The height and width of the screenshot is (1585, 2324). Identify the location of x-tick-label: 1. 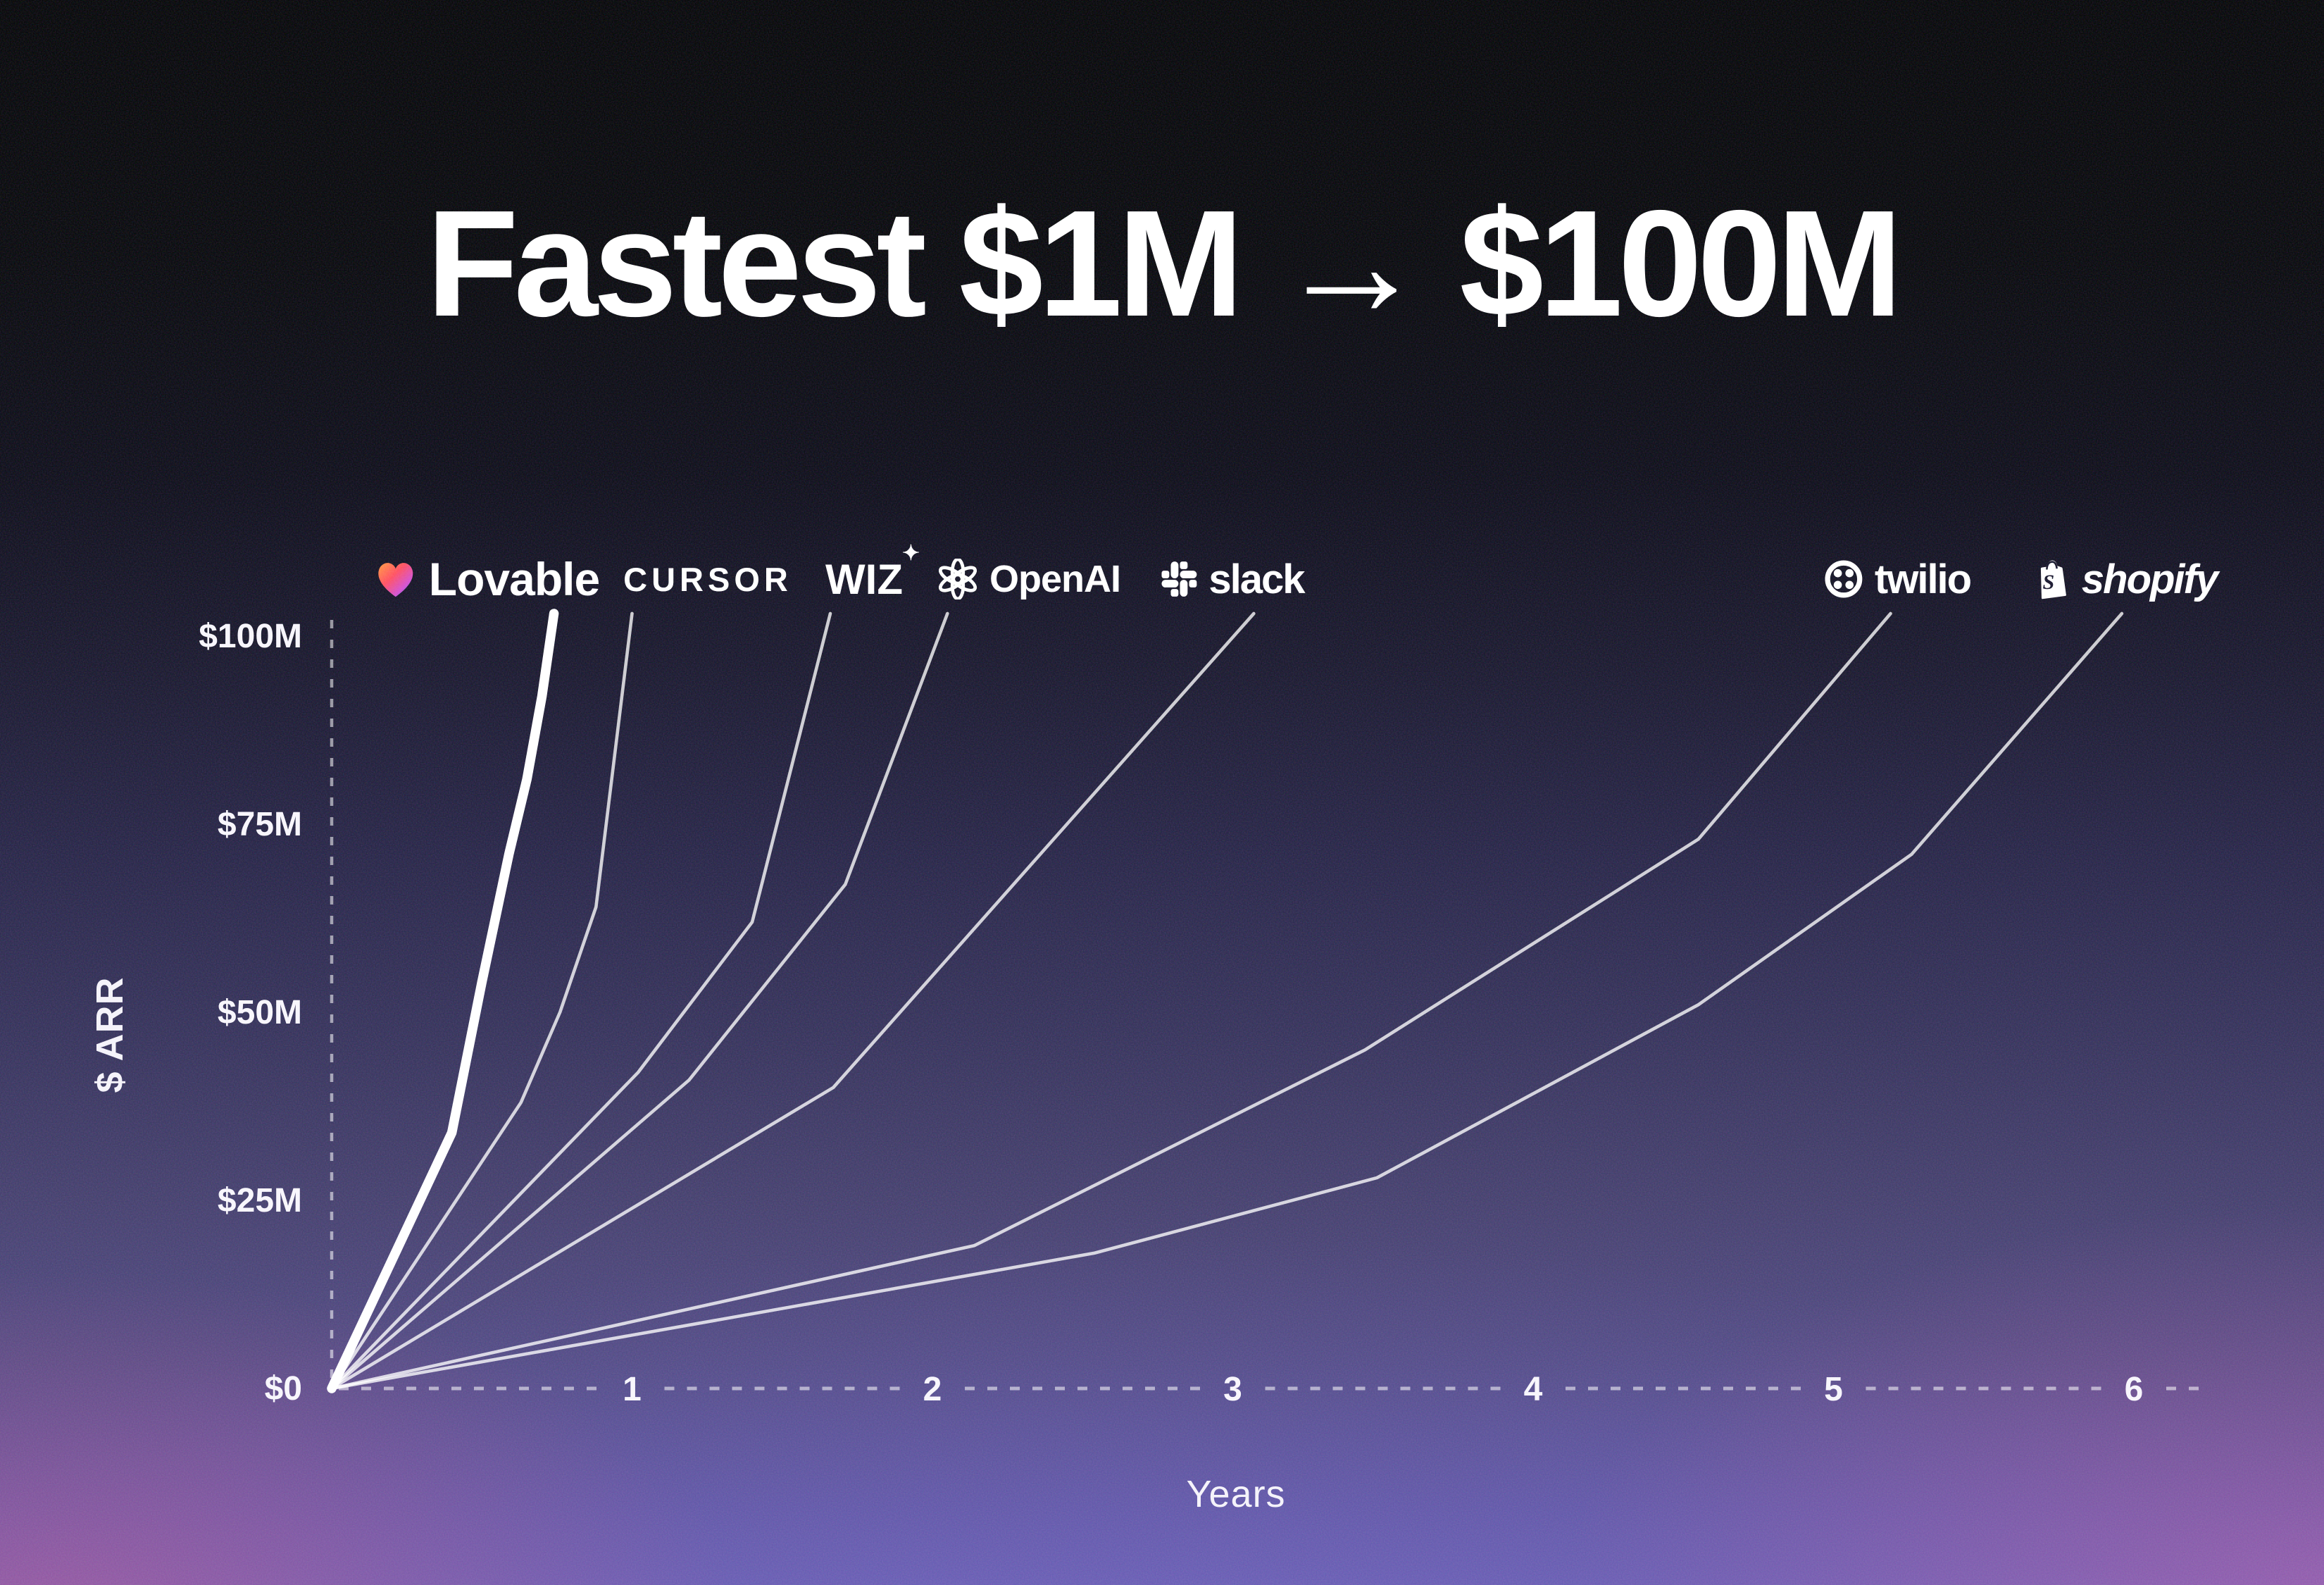
(632, 1389).